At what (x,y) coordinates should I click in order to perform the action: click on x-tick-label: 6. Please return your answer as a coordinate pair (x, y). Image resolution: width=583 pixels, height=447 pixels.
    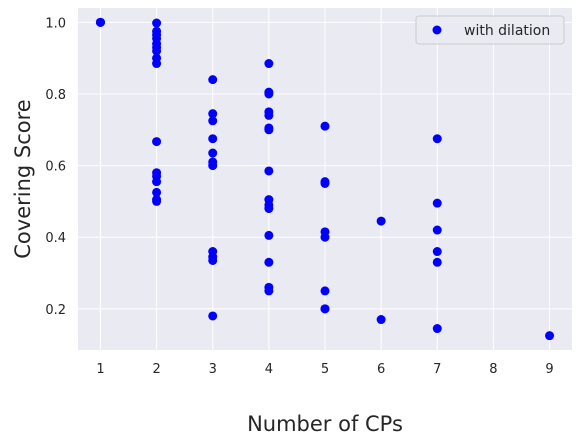
    Looking at the image, I should click on (381, 369).